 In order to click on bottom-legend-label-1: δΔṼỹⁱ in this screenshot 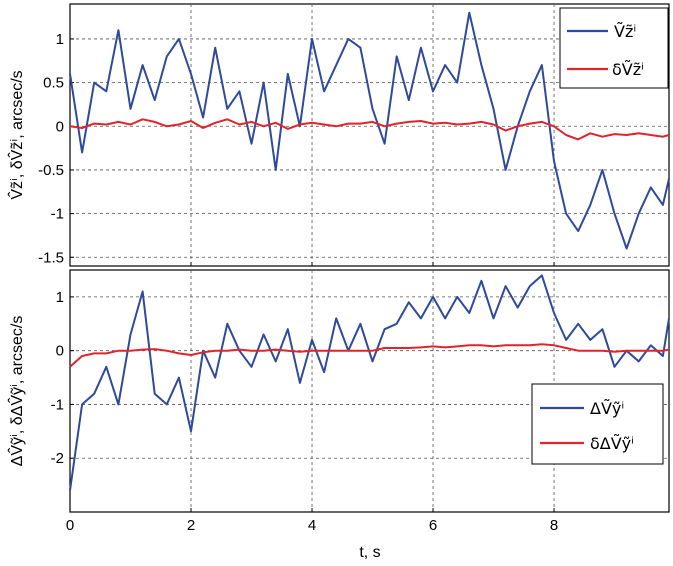, I will do `click(612, 443)`.